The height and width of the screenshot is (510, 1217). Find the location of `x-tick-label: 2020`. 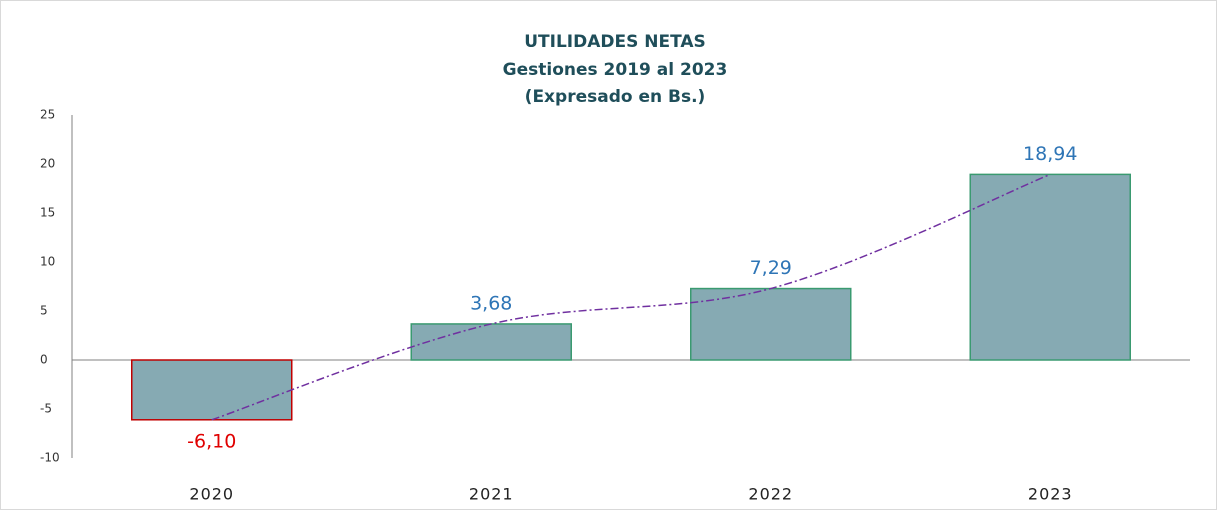

x-tick-label: 2020 is located at coordinates (211, 494).